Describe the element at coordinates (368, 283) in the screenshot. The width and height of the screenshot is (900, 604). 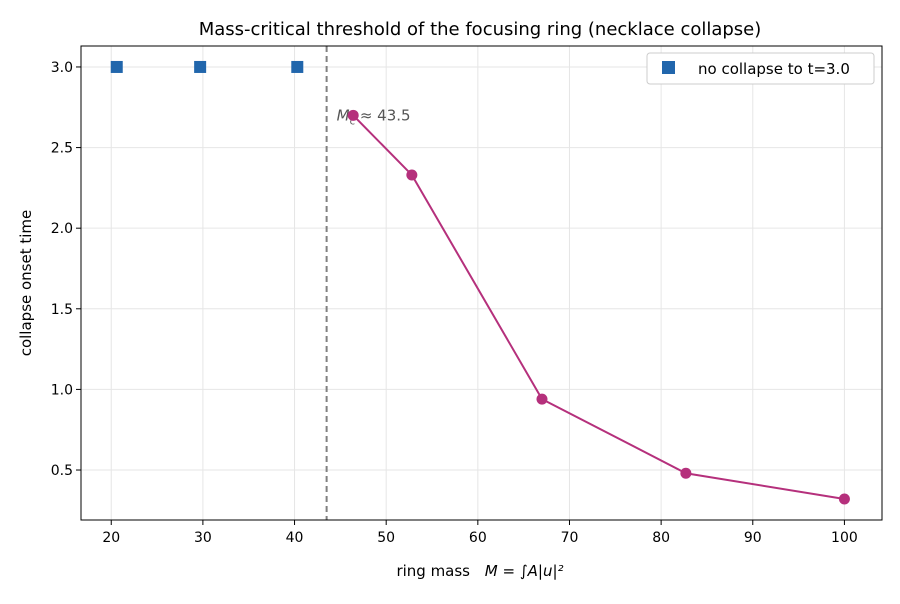
I see `critical-line-layer: Mc ≈ 43.5` at that location.